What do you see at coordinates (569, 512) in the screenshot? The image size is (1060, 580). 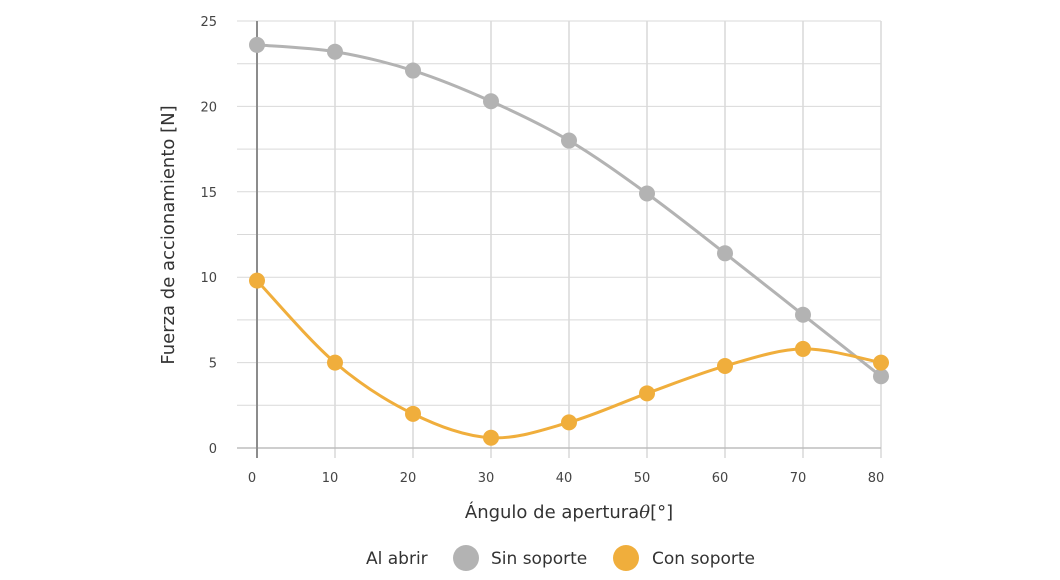 I see `x-axis-title: Ángulo de aperturaθ[°]` at bounding box center [569, 512].